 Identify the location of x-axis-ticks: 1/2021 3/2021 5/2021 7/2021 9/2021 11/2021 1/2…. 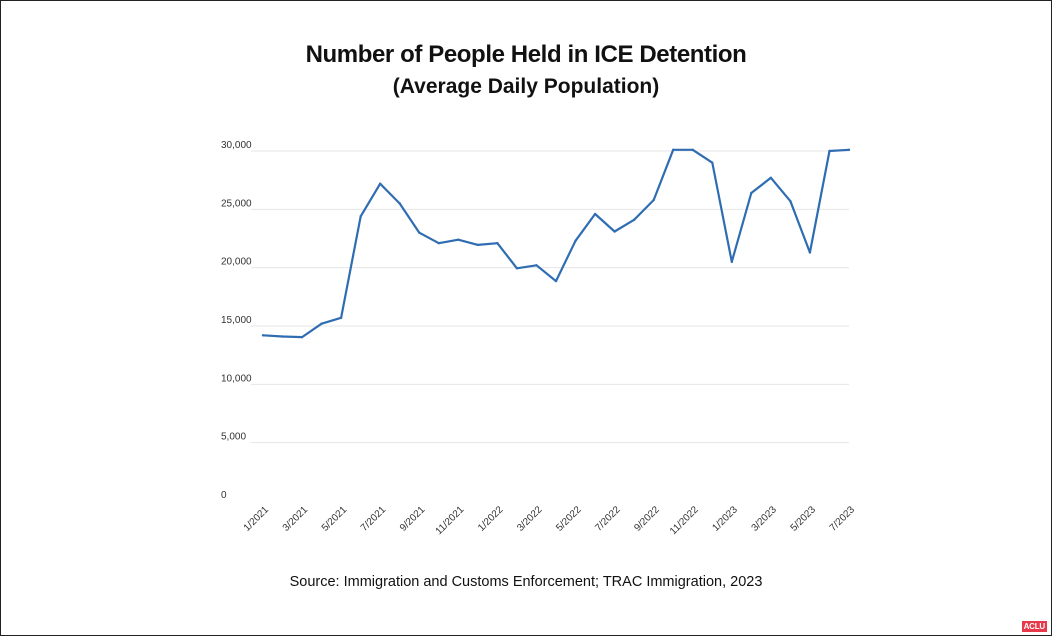
(550, 520).